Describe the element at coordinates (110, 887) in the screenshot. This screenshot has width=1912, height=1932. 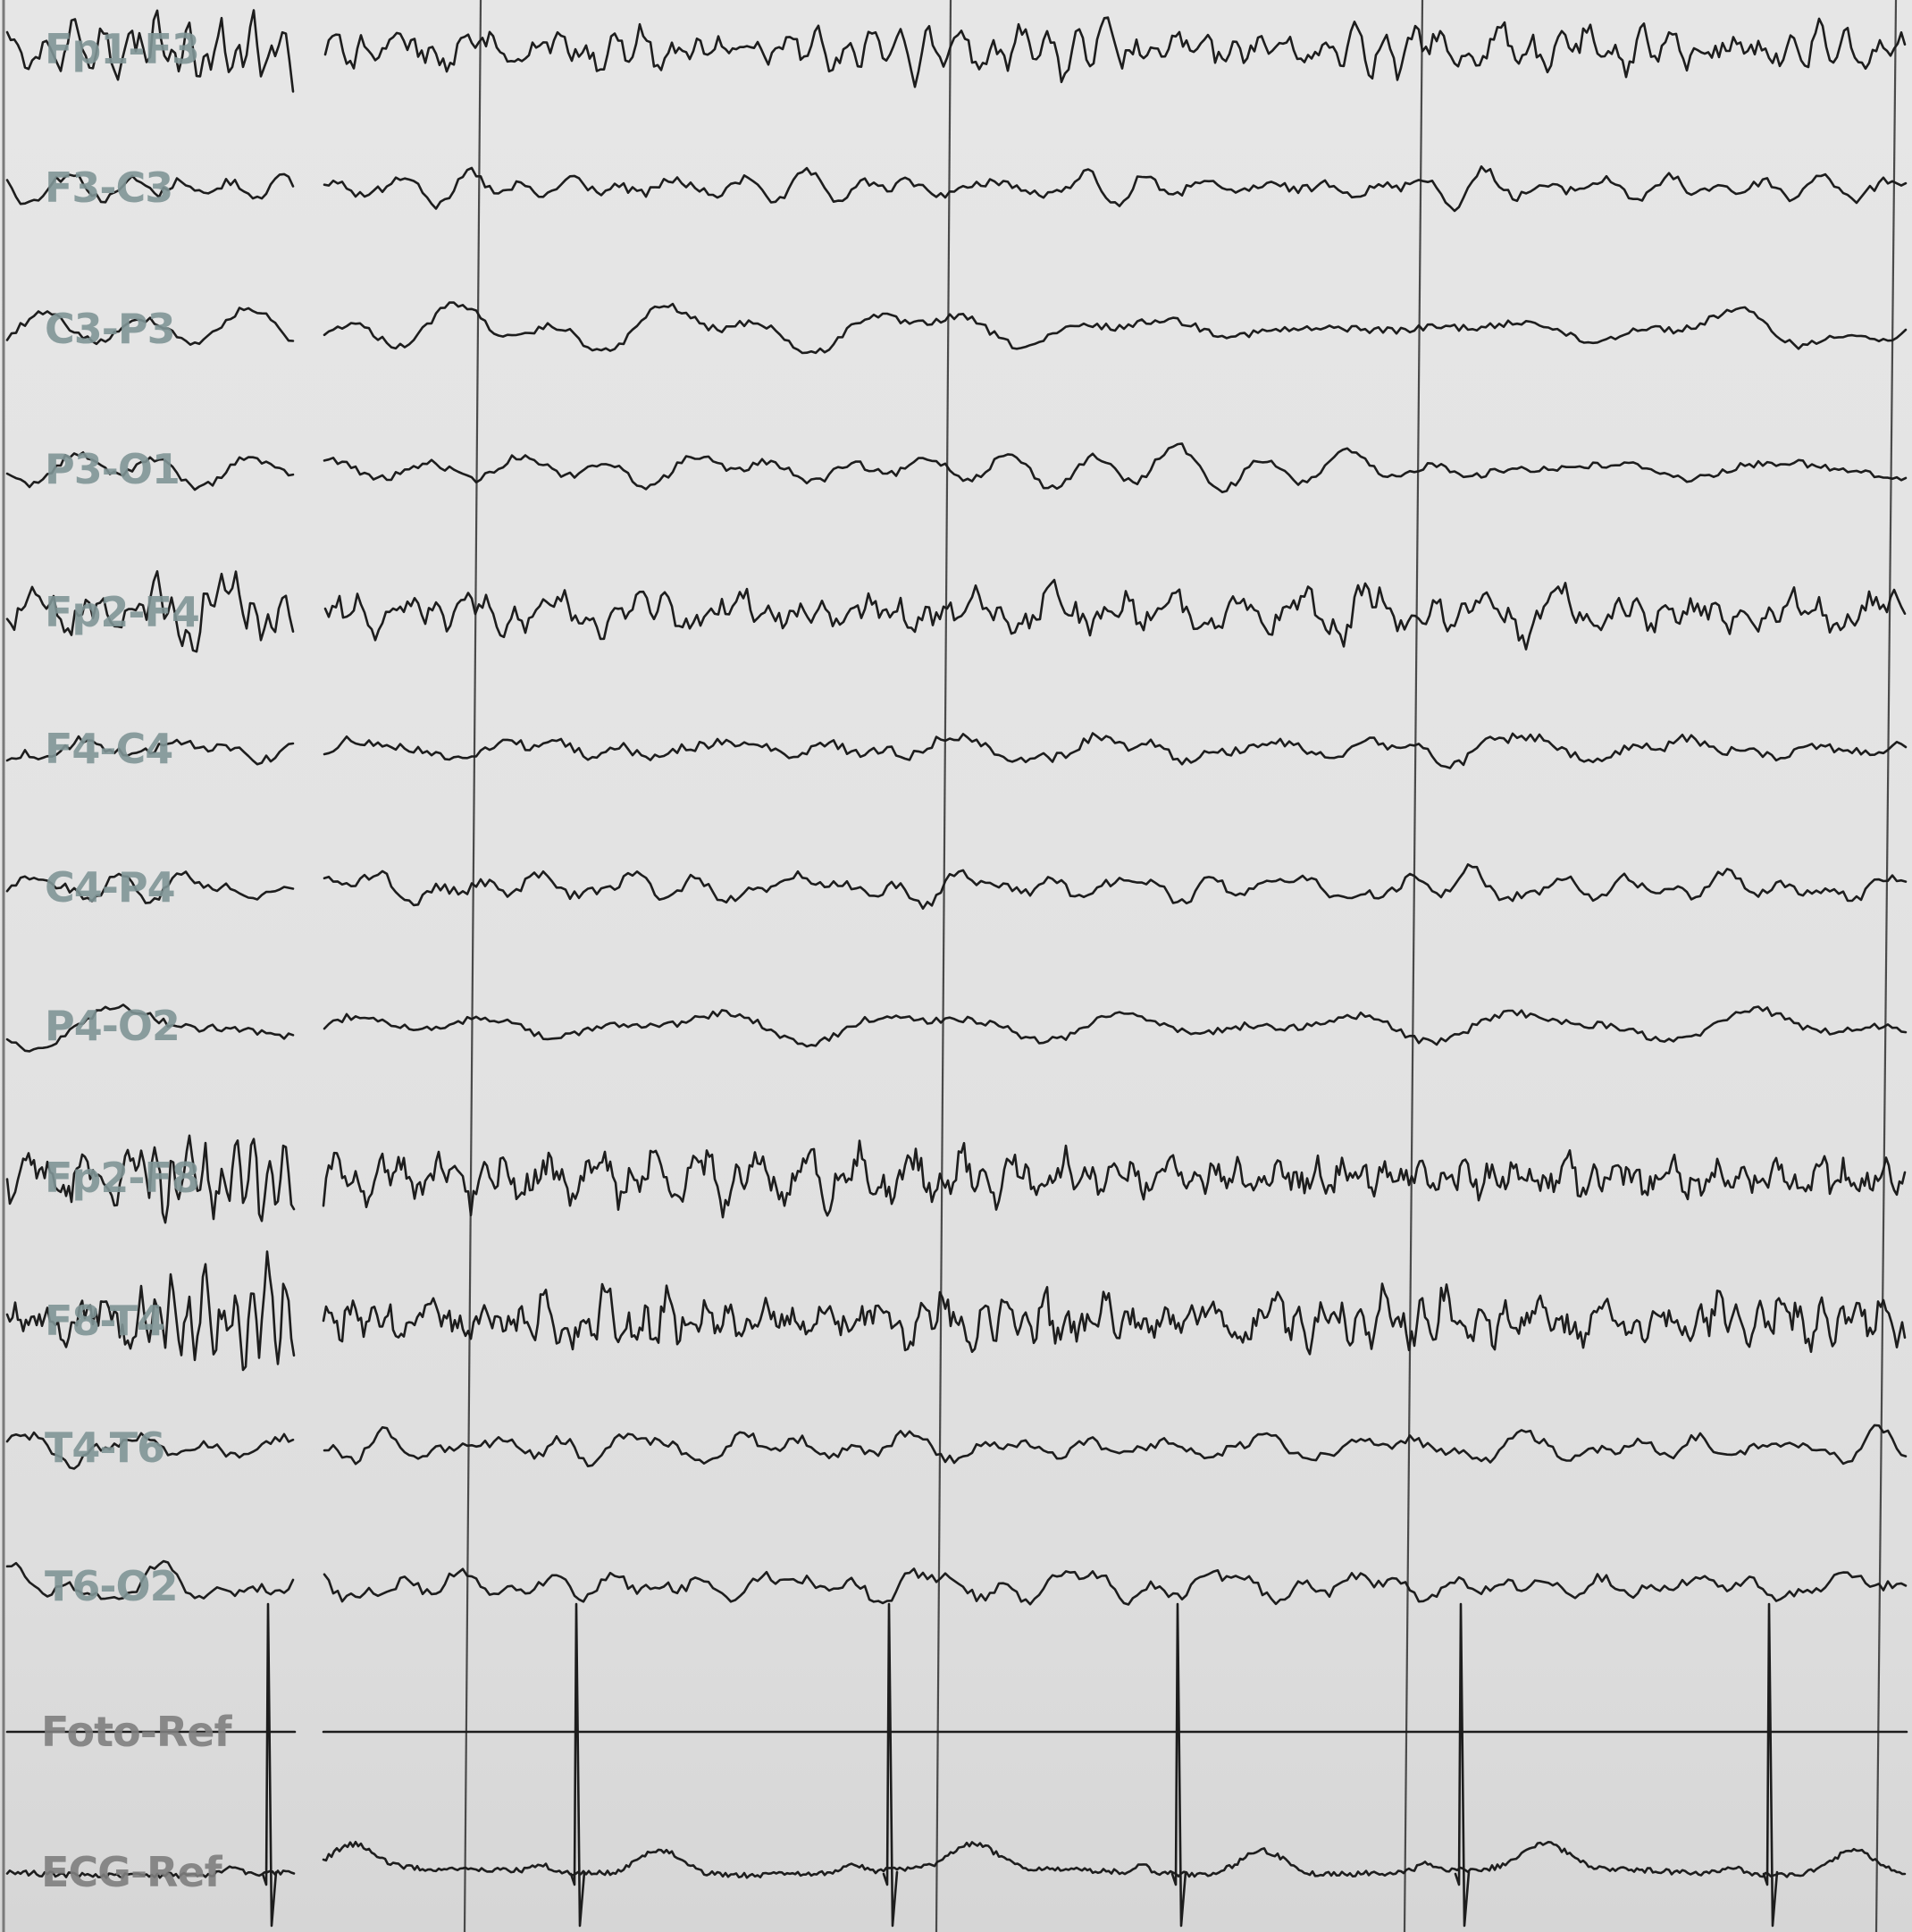
I see `channel-label: C4-P4` at that location.